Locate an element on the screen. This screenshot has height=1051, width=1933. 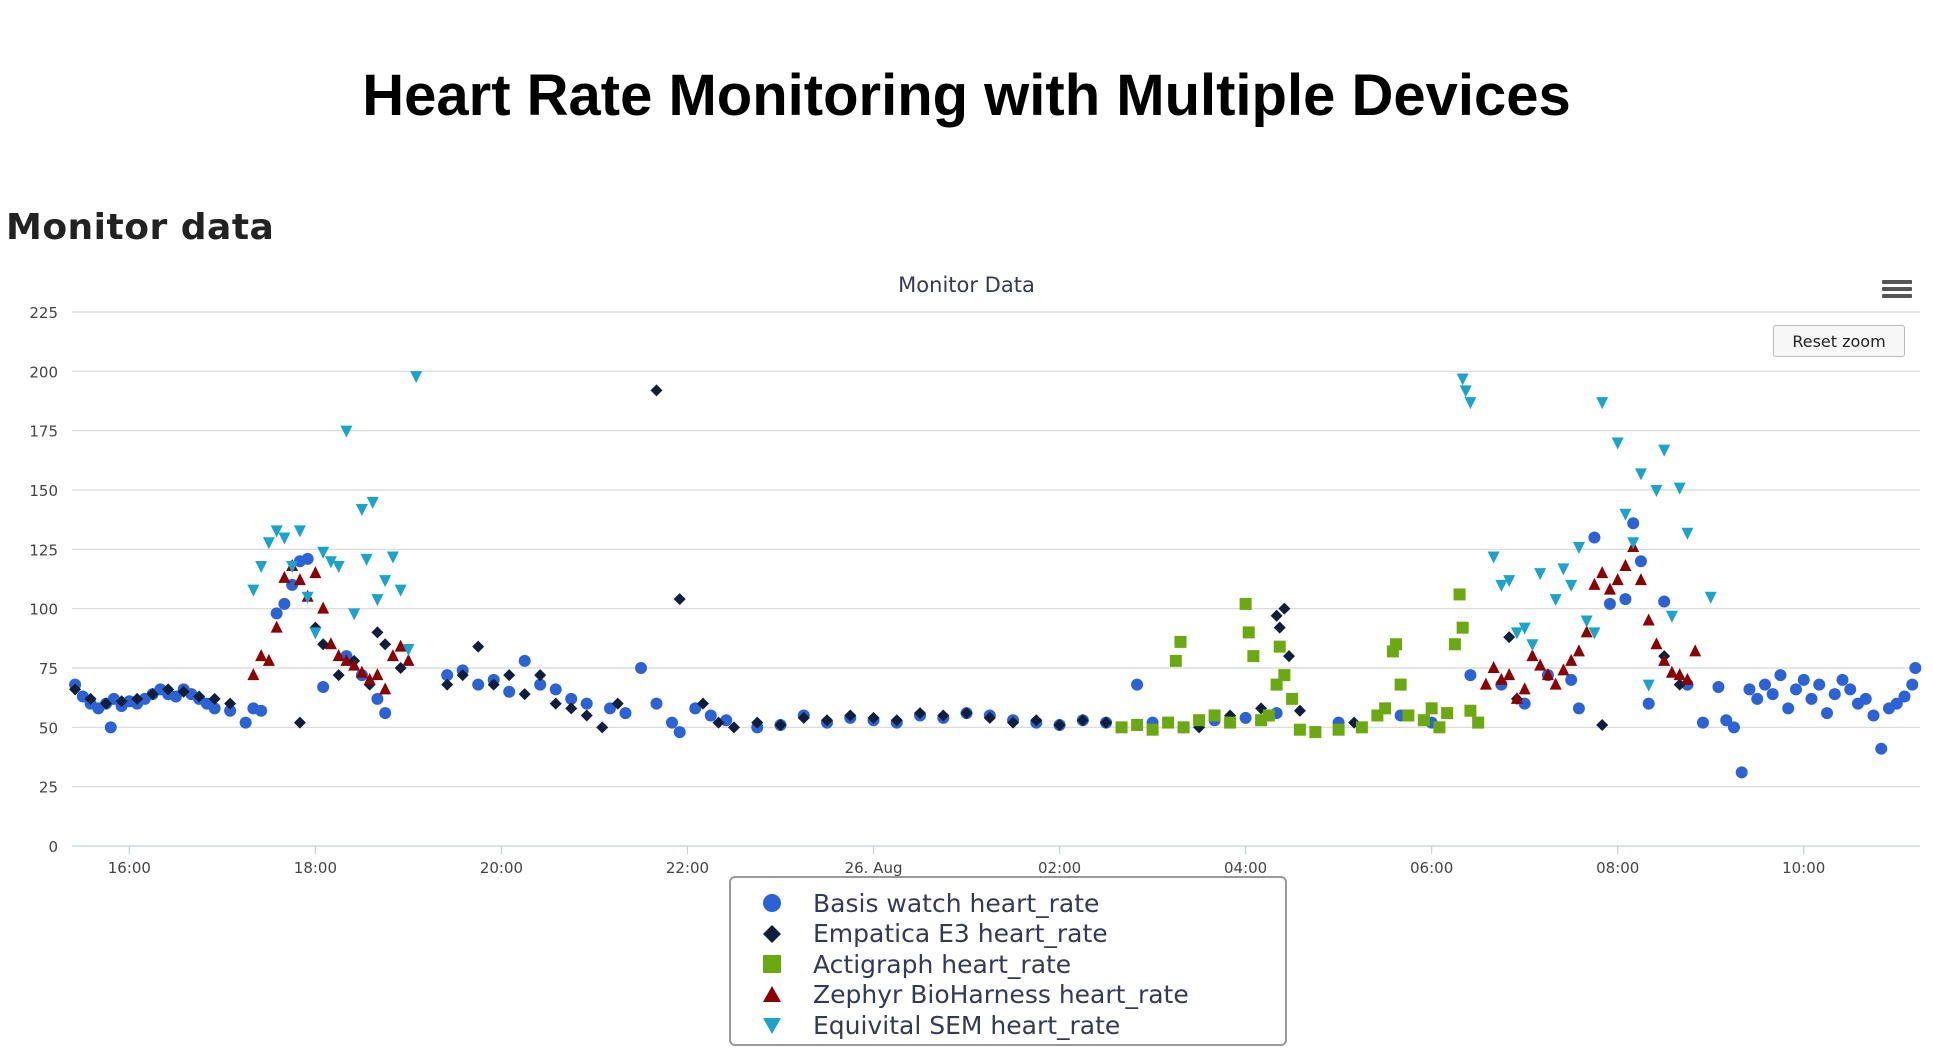
legend-item: Empatica E3 heart_rate is located at coordinates (1008, 934).